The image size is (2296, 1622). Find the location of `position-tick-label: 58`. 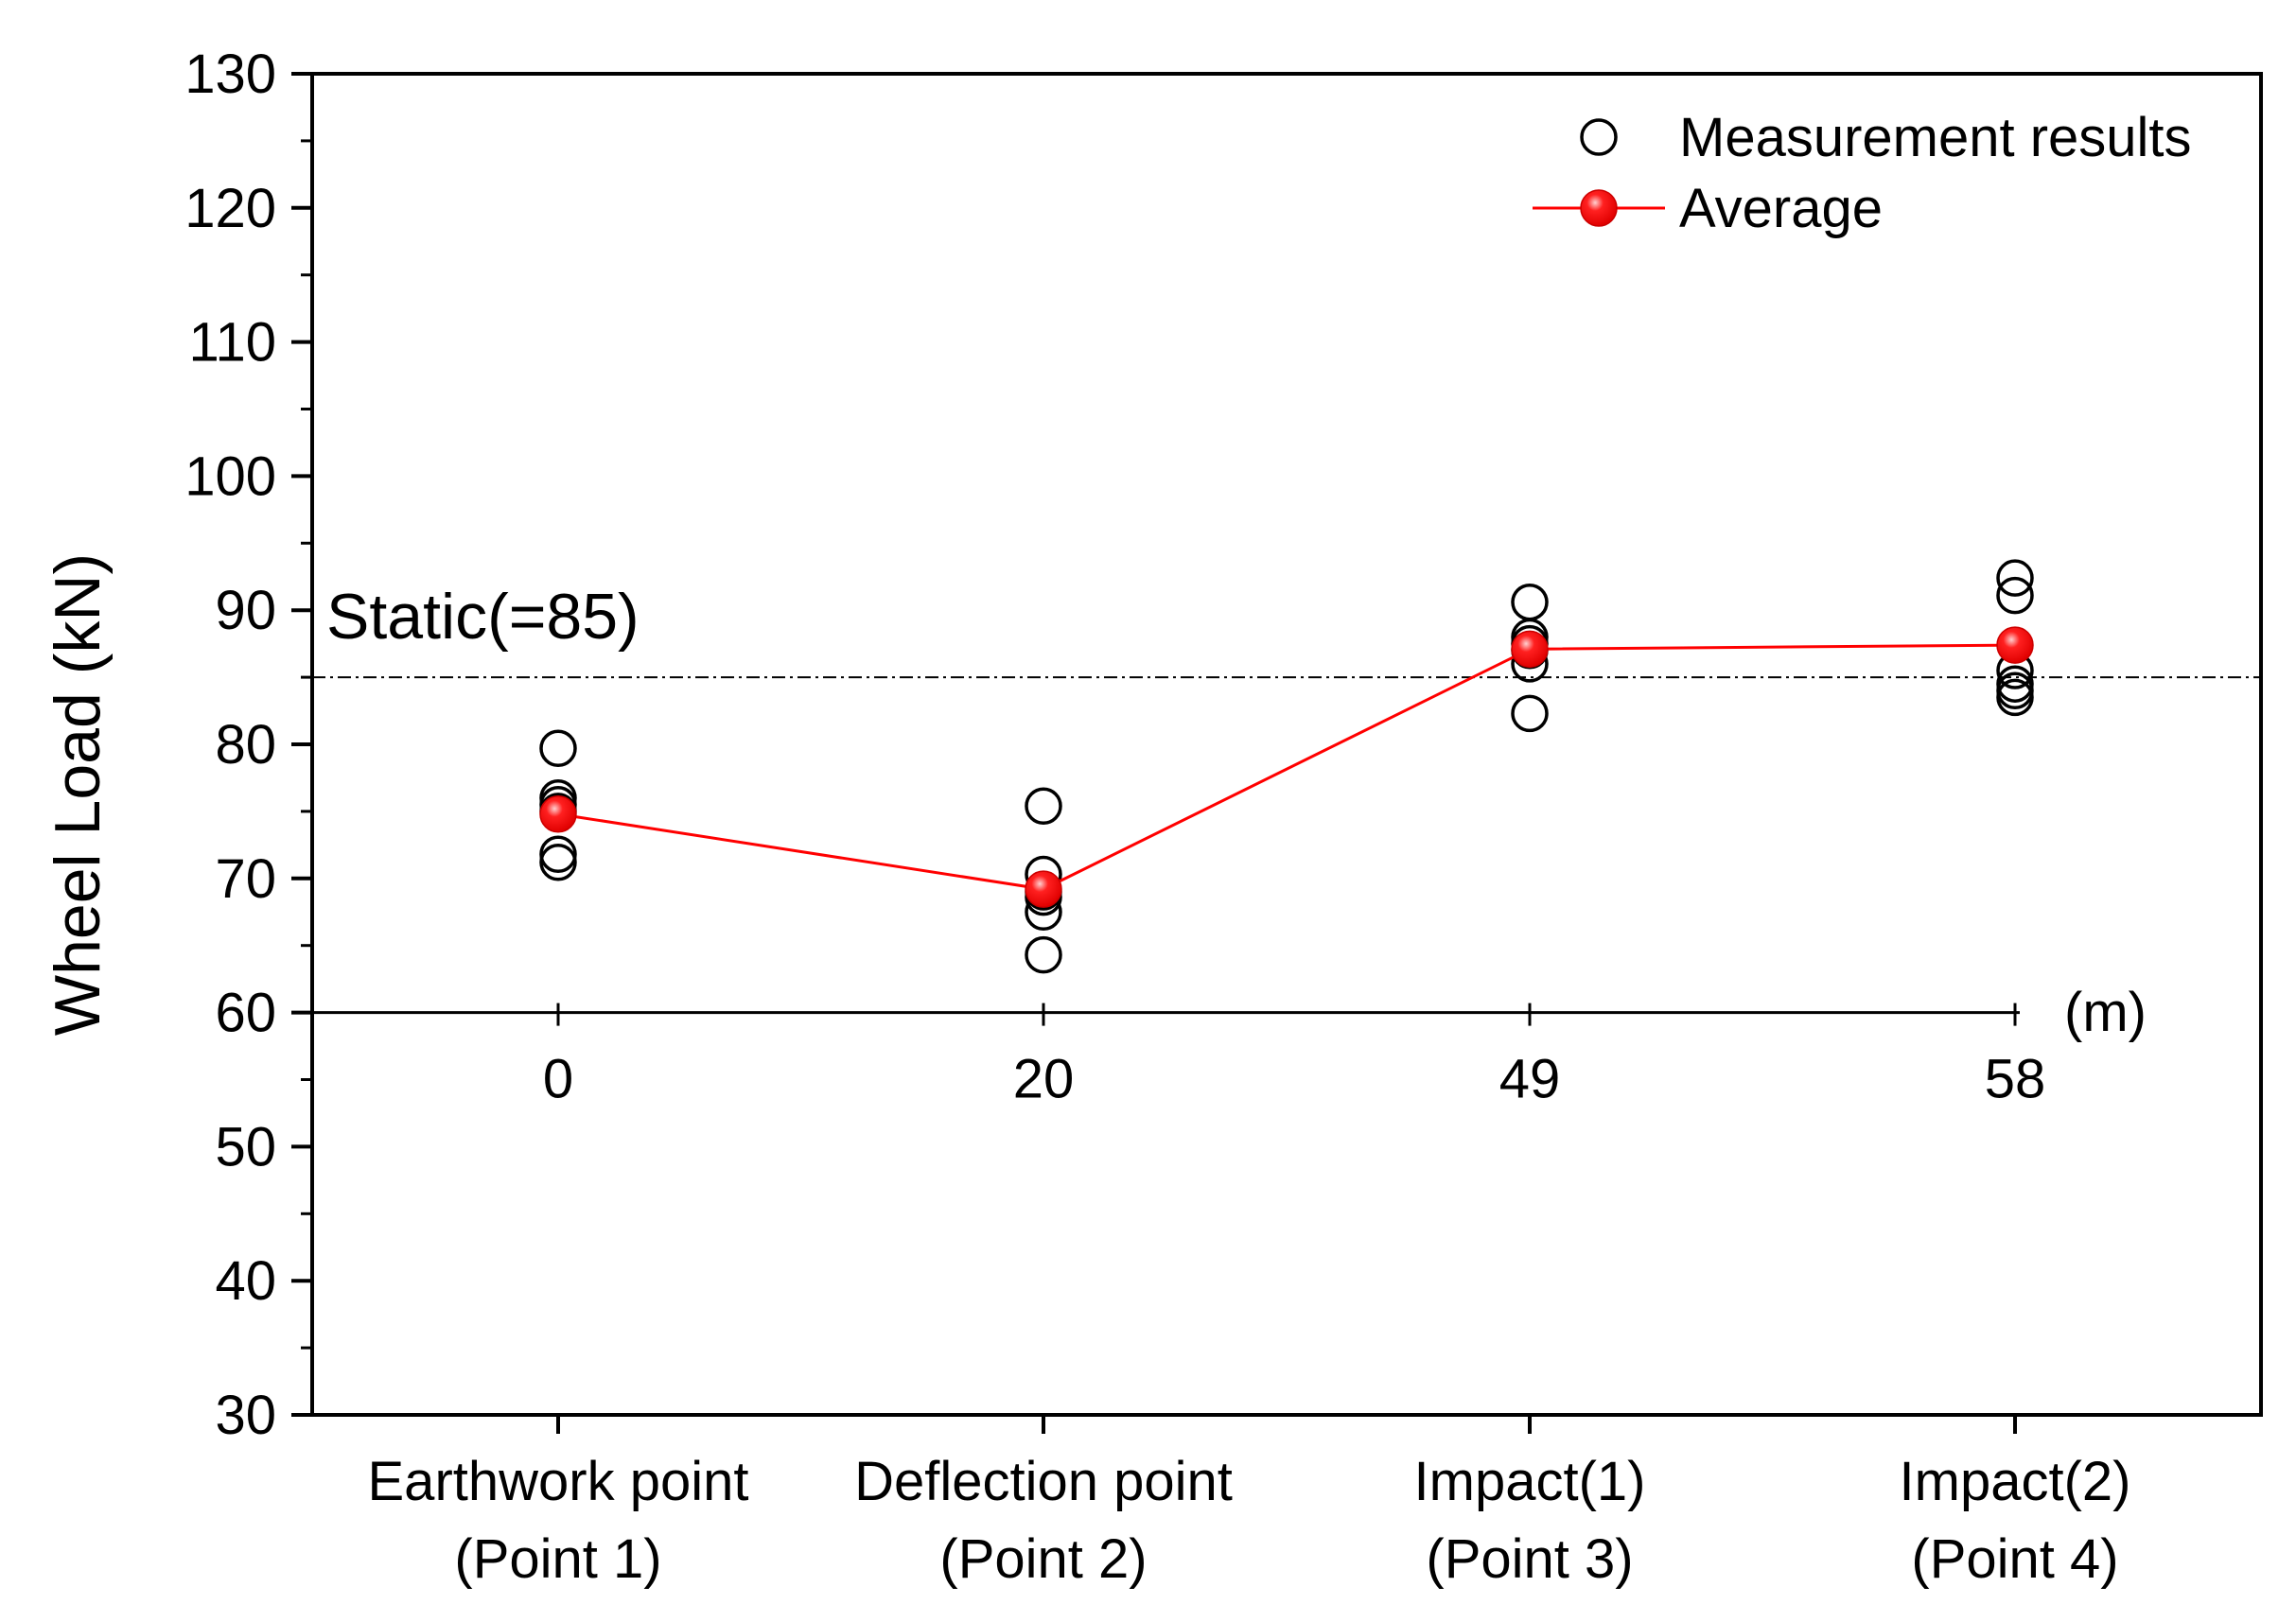

position-tick-label: 58 is located at coordinates (2015, 1079).